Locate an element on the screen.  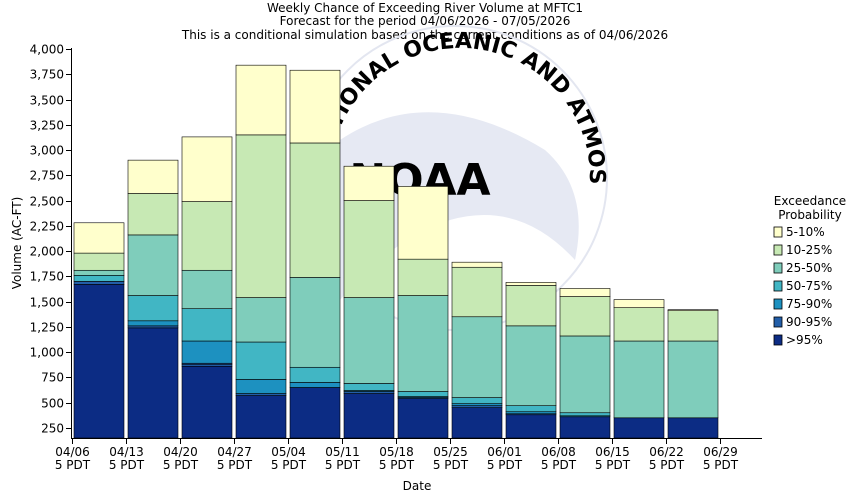
y-tick-label: 1,750 is located at coordinates (47, 277).